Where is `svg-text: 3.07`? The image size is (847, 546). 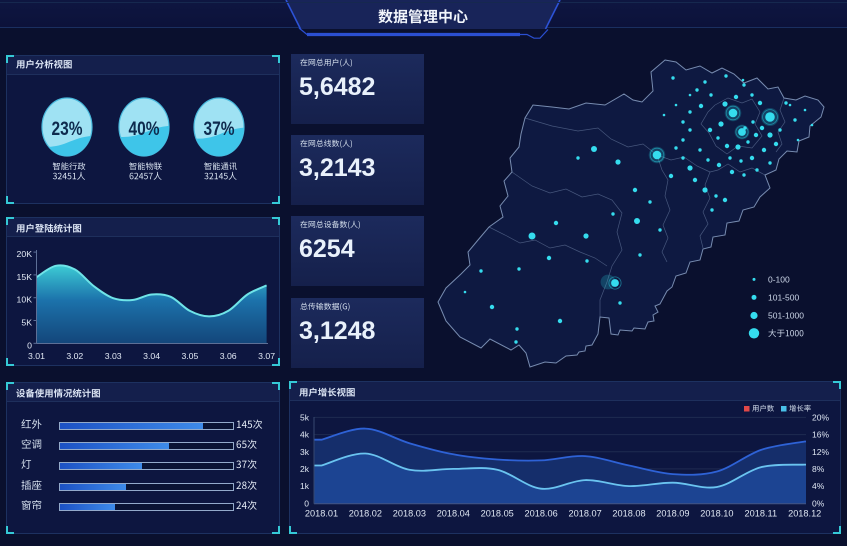
svg-text: 3.07 is located at coordinates (266, 356).